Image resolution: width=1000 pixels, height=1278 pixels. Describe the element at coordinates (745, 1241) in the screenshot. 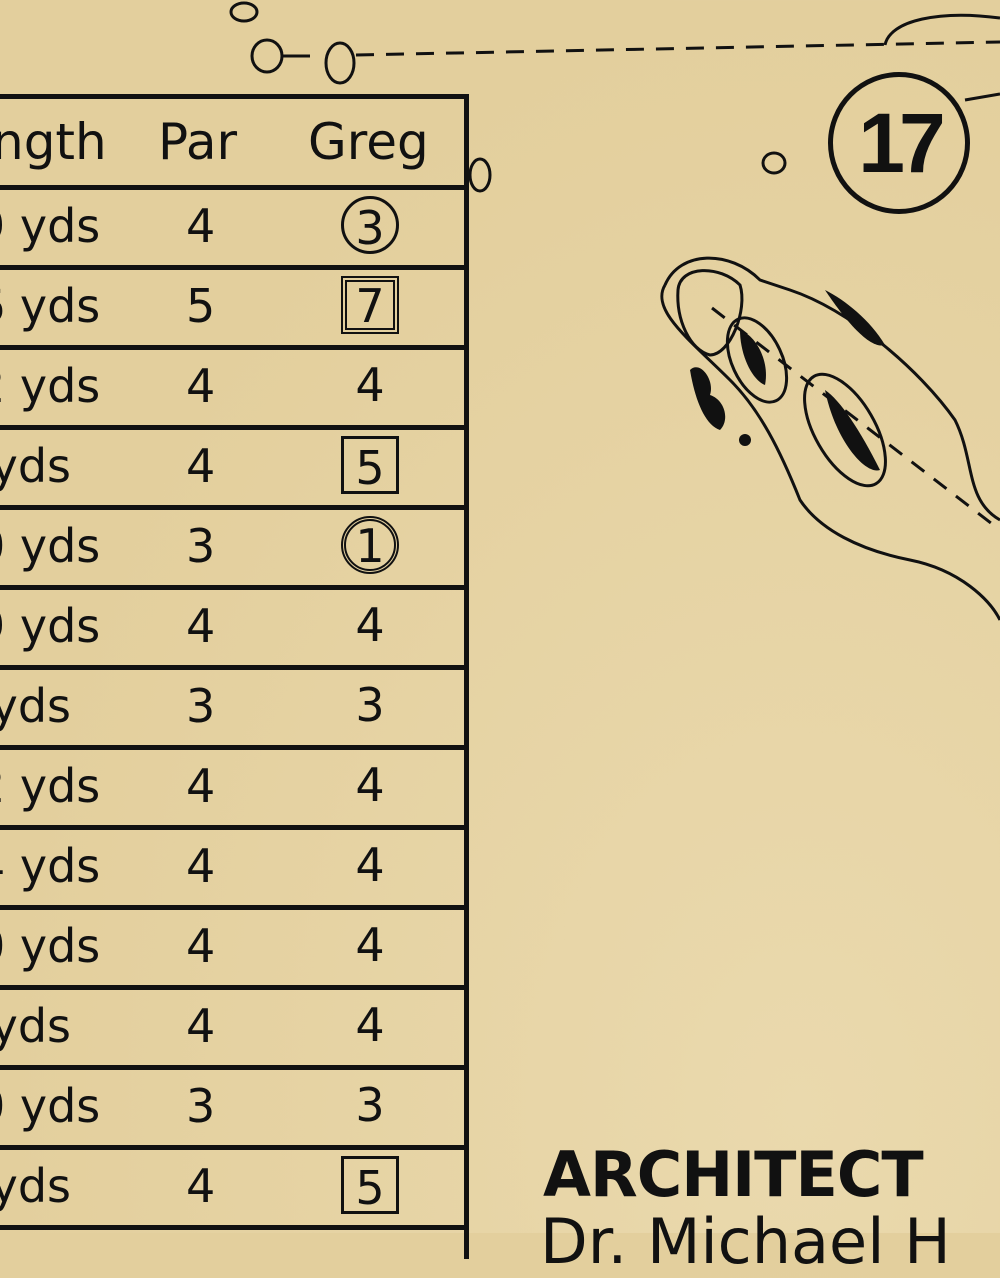

I see `architect-name: Dr. Michael H` at that location.